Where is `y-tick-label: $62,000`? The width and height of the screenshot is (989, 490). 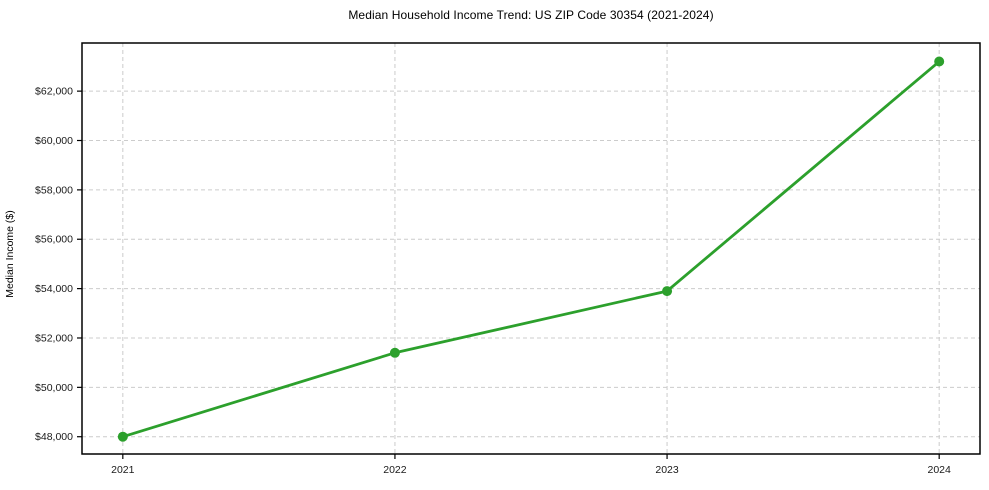
y-tick-label: $62,000 is located at coordinates (54, 92).